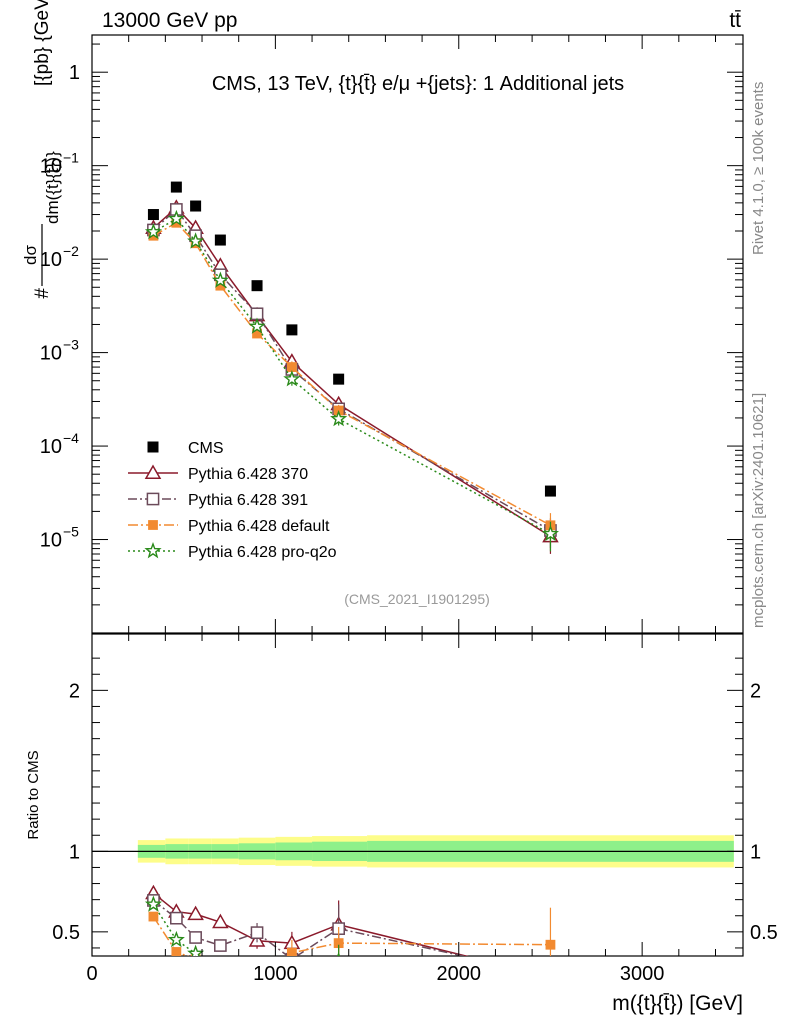  What do you see at coordinates (758, 510) in the screenshot?
I see `mcplots-label: mcplots.cern.ch [arXiv:2401.10621]` at bounding box center [758, 510].